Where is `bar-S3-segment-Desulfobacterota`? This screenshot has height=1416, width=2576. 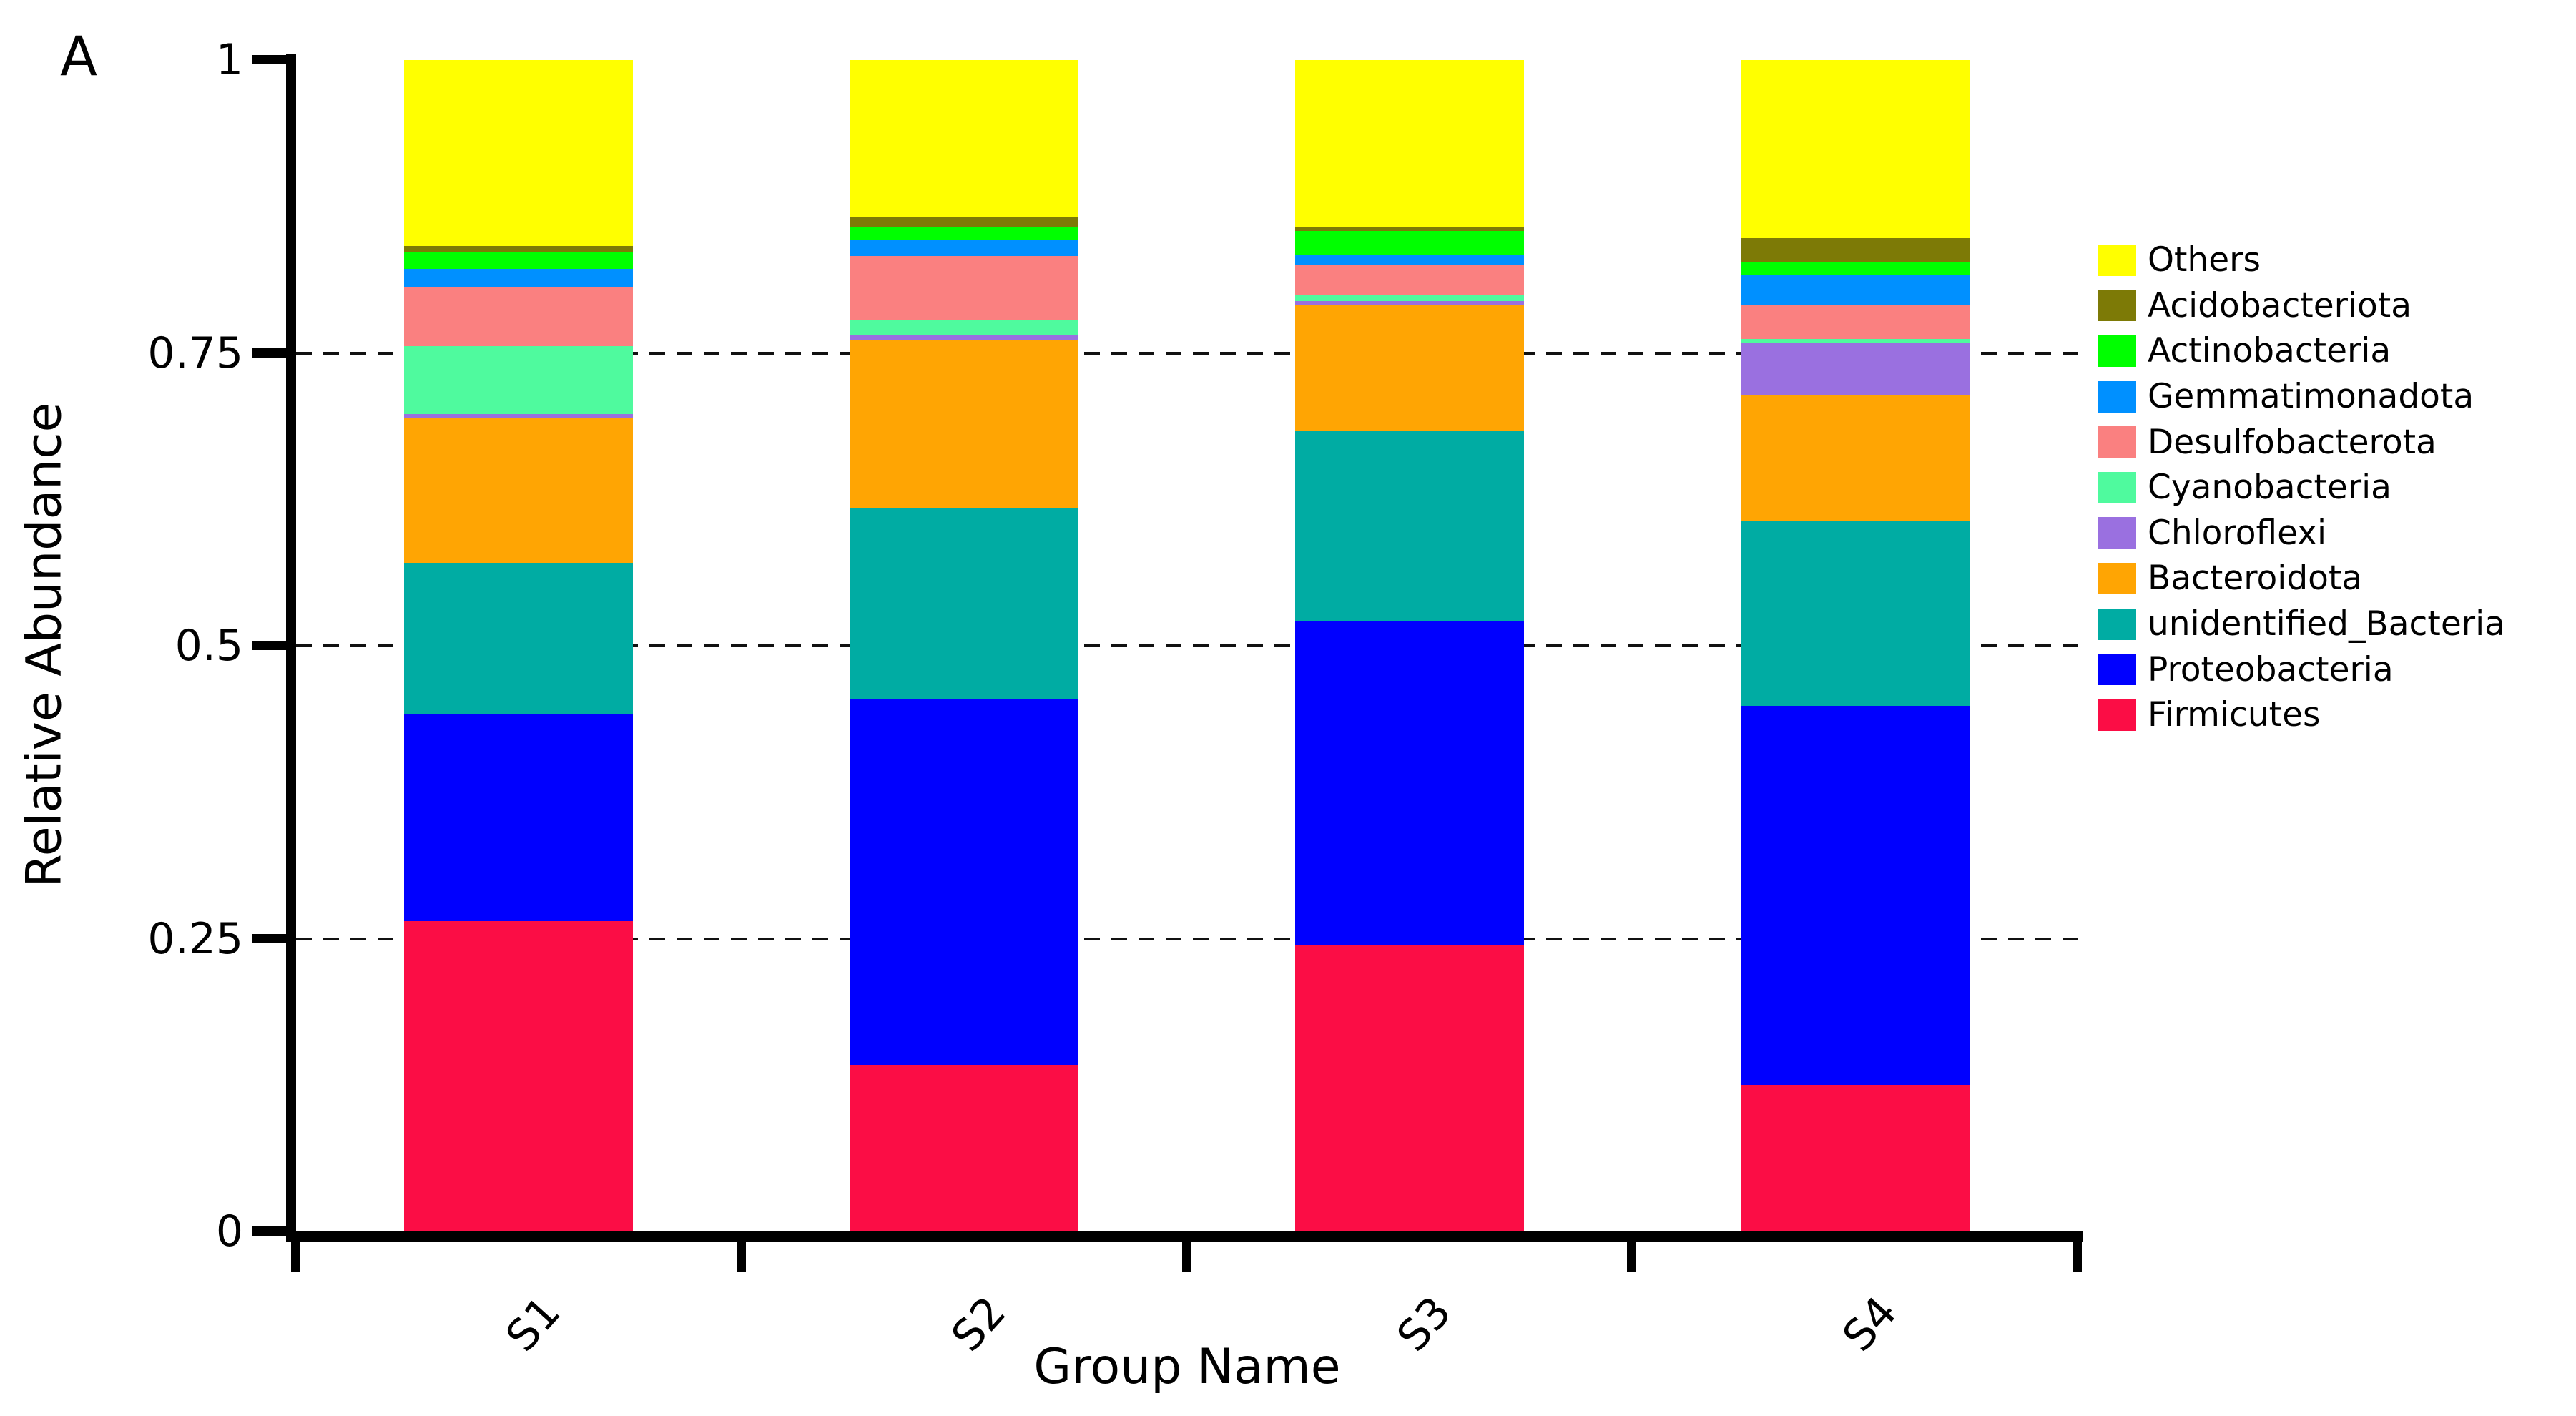 bar-S3-segment-Desulfobacterota is located at coordinates (1409, 280).